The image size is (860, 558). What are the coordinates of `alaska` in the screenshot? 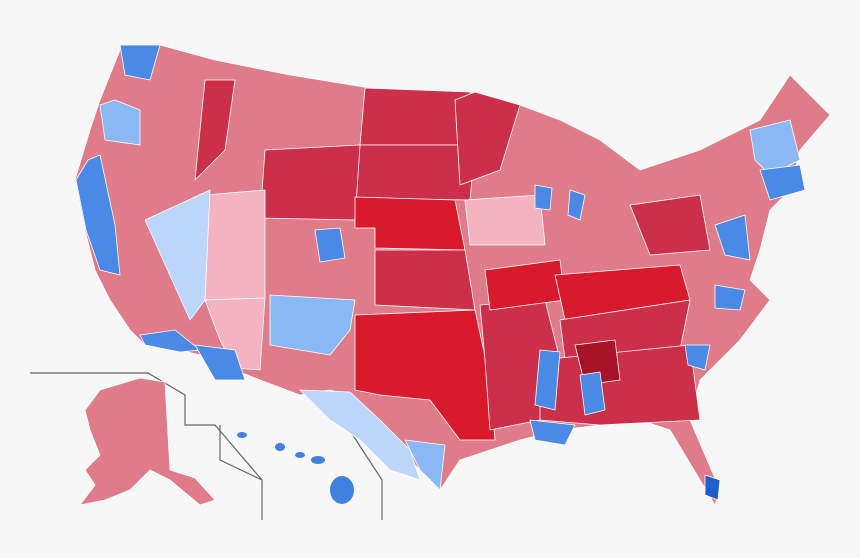 It's located at (147, 441).